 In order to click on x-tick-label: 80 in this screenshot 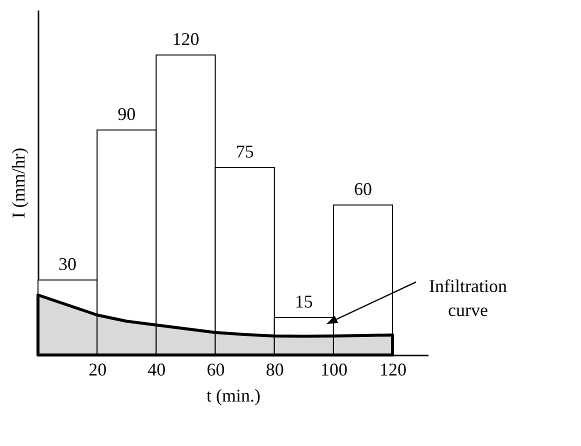, I will do `click(275, 370)`.